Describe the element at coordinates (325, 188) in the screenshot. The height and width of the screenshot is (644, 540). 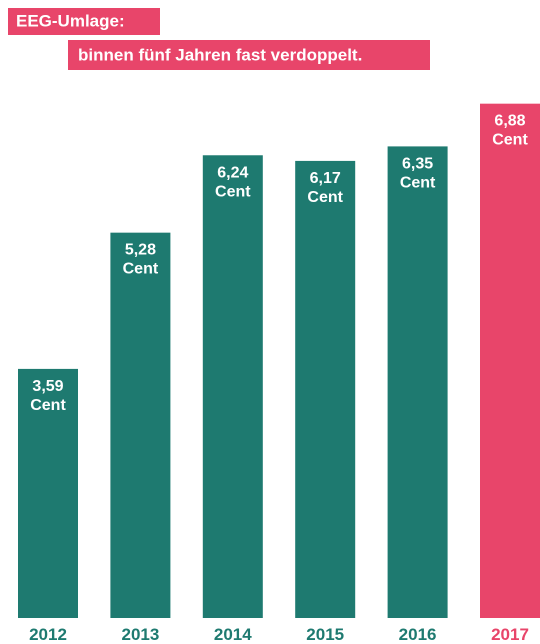
I see `value-label: 6,17 Cent` at that location.